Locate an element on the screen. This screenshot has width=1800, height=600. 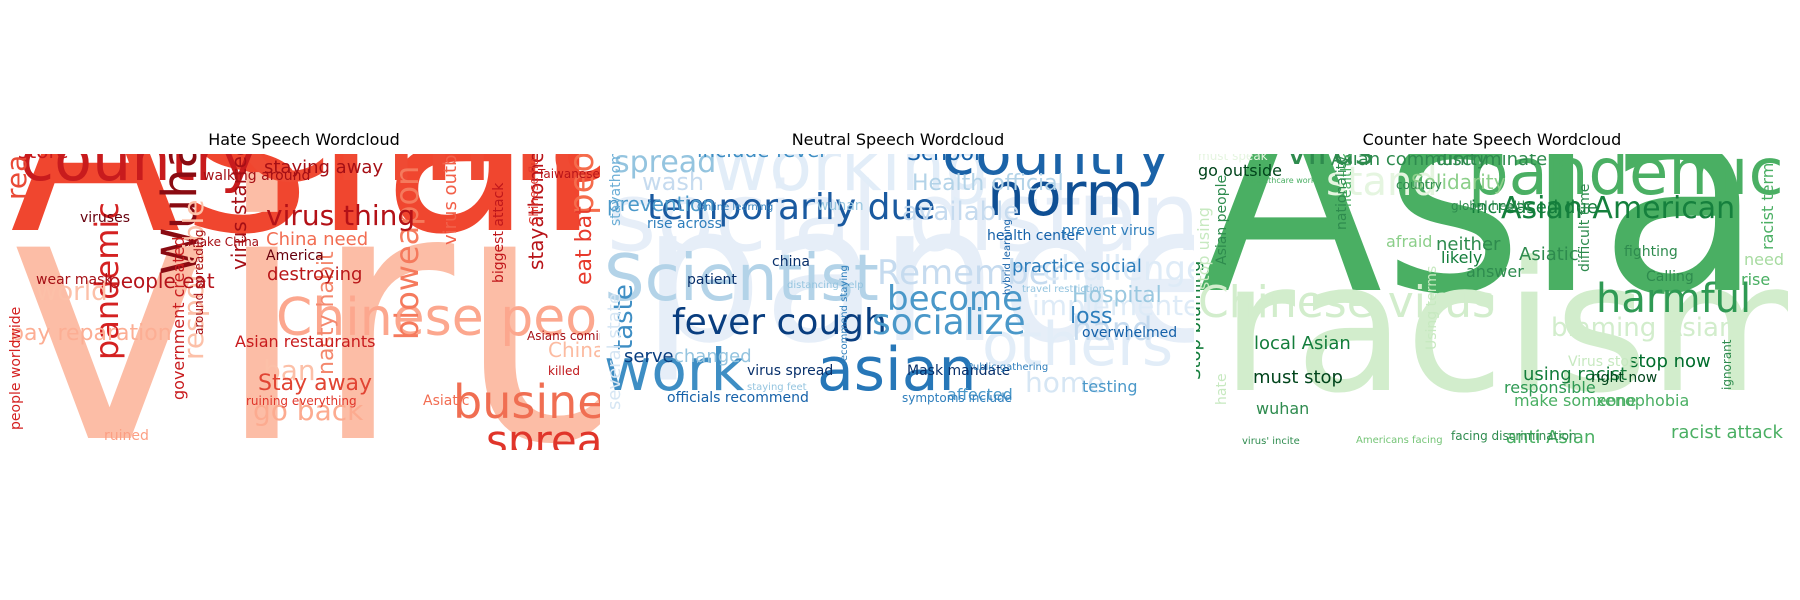
word-stayathome: stayathome is located at coordinates (616, 190).